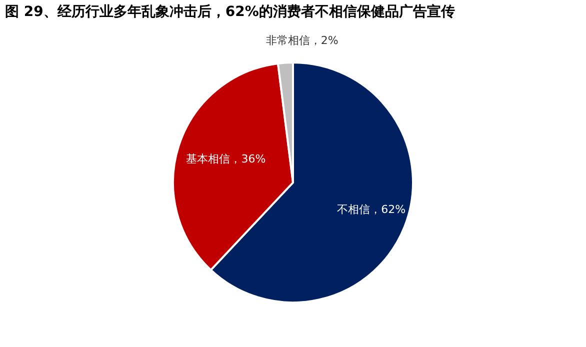 Image resolution: width=586 pixels, height=347 pixels. Describe the element at coordinates (230, 11) in the screenshot. I see `chart-title: 图 29、经历行业多年乱象冲击后，62%的消费者不相信保健品广告宣传` at that location.